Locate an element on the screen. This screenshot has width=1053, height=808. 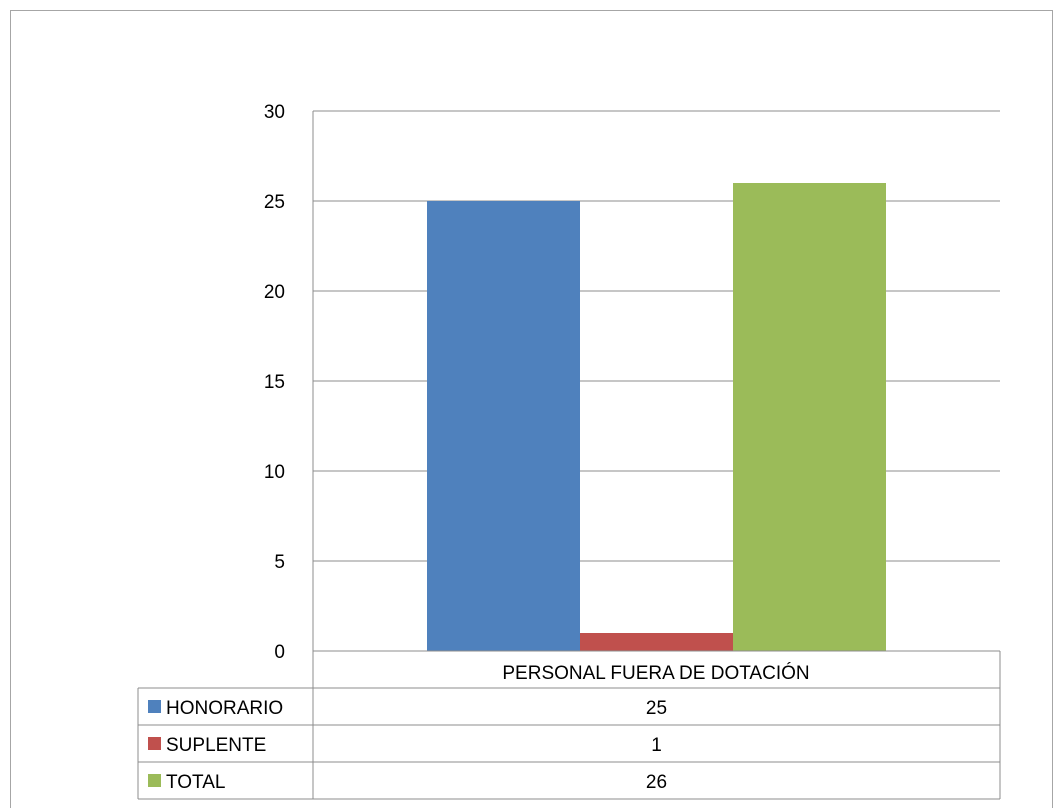
table-value: 26 is located at coordinates (656, 782).